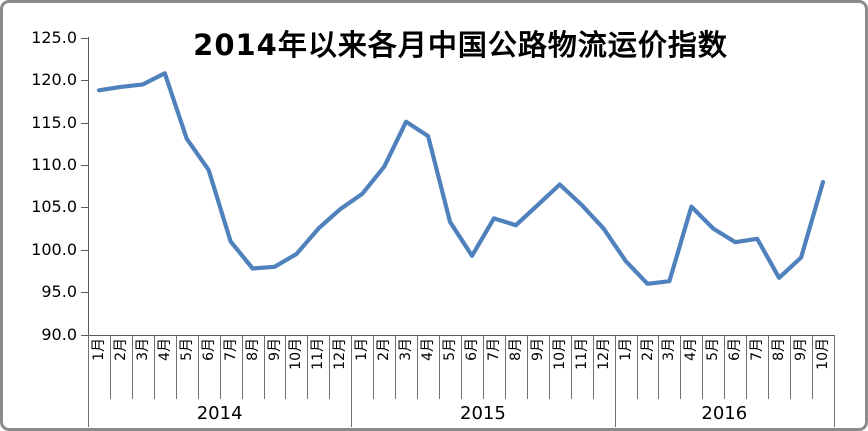  I want to click on y-tick-label: 125.0, so click(54, 37).